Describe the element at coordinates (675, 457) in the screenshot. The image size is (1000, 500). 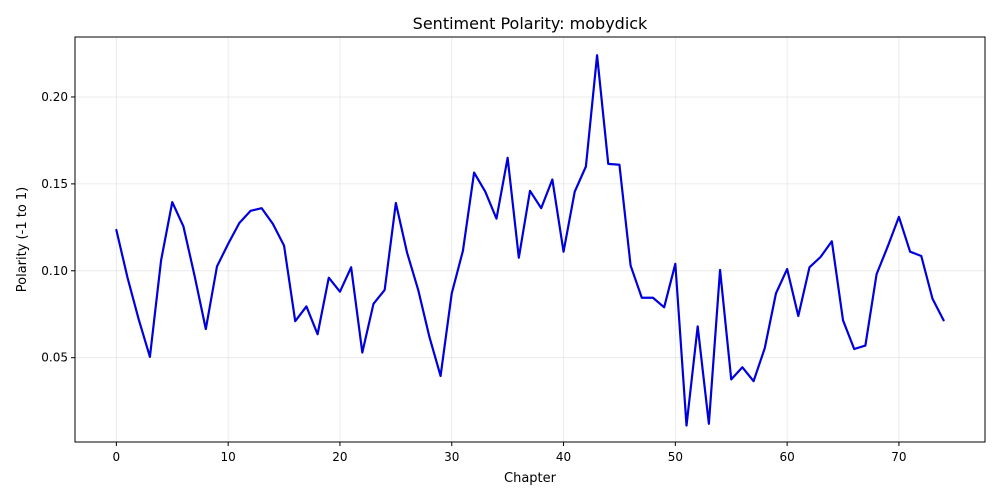
I see `x-tick-label: 50` at that location.